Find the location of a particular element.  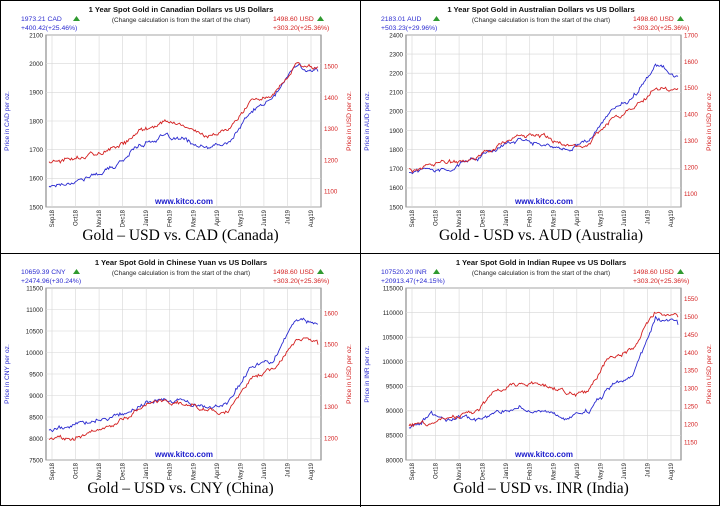

local-price: 107520.20 INR is located at coordinates (404, 272).